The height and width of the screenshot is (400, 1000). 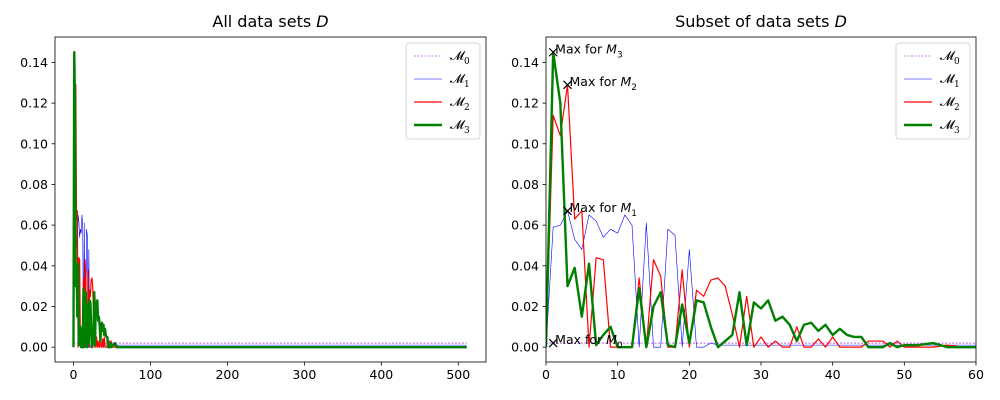 I want to click on annotation-label: Max for M1, so click(x=604, y=209).